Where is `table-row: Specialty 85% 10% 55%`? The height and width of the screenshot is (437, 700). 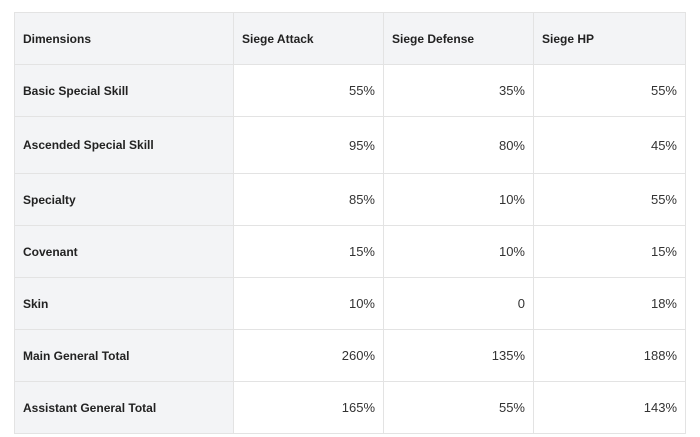
table-row: Specialty 85% 10% 55% is located at coordinates (350, 199).